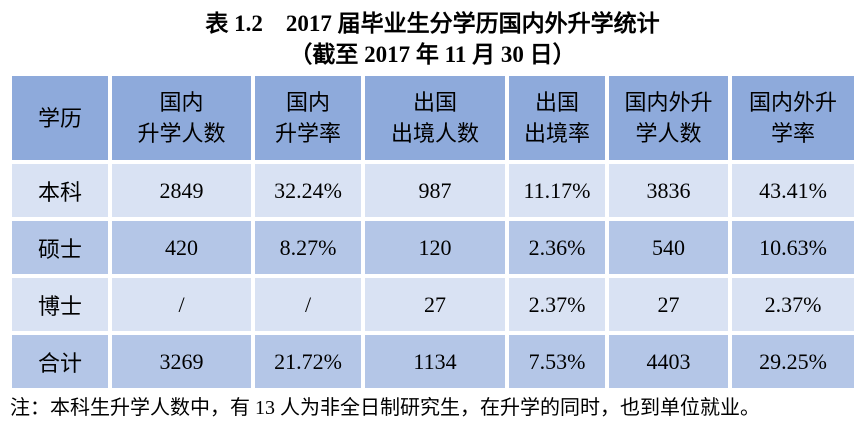 This screenshot has height=427, width=865. I want to click on table-row-master: 硕士 420 8.27% 120 2.36% 540 10.63%, so click(433, 247).